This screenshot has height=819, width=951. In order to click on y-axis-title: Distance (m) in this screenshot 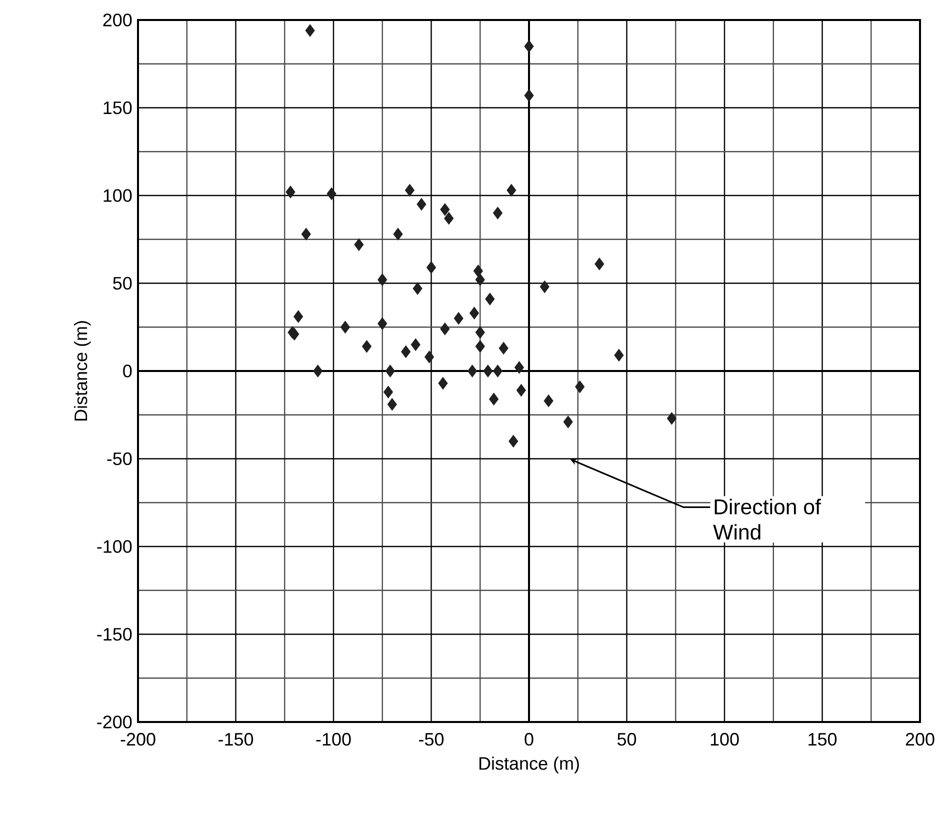, I will do `click(82, 371)`.